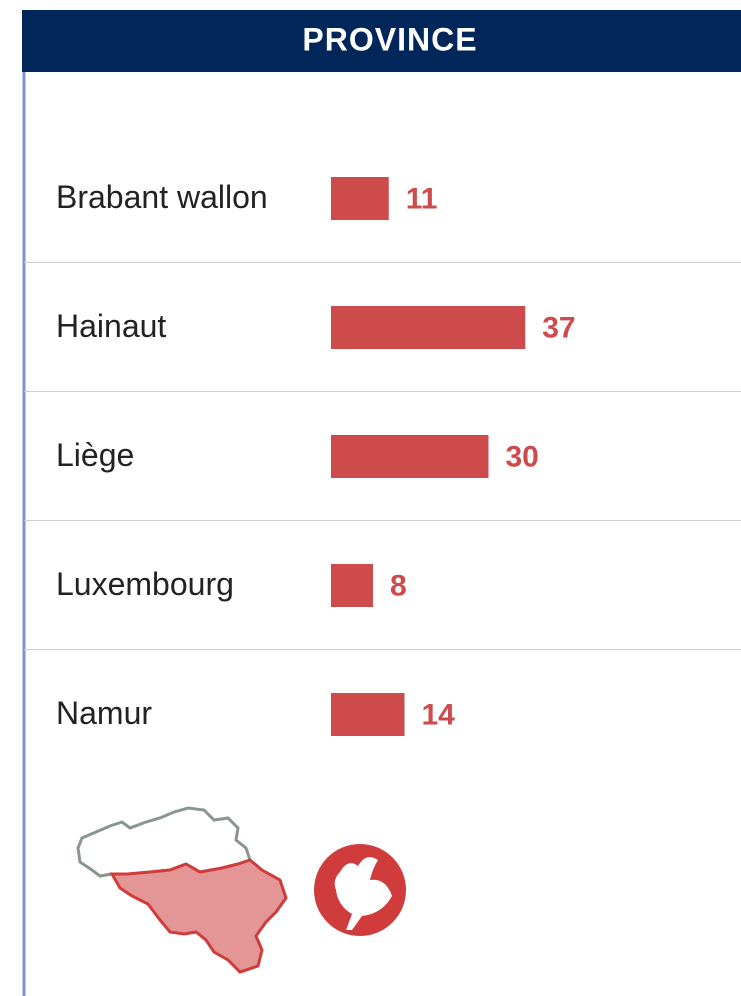 This screenshot has height=996, width=741. What do you see at coordinates (111, 326) in the screenshot?
I see `category-label: Hainaut` at bounding box center [111, 326].